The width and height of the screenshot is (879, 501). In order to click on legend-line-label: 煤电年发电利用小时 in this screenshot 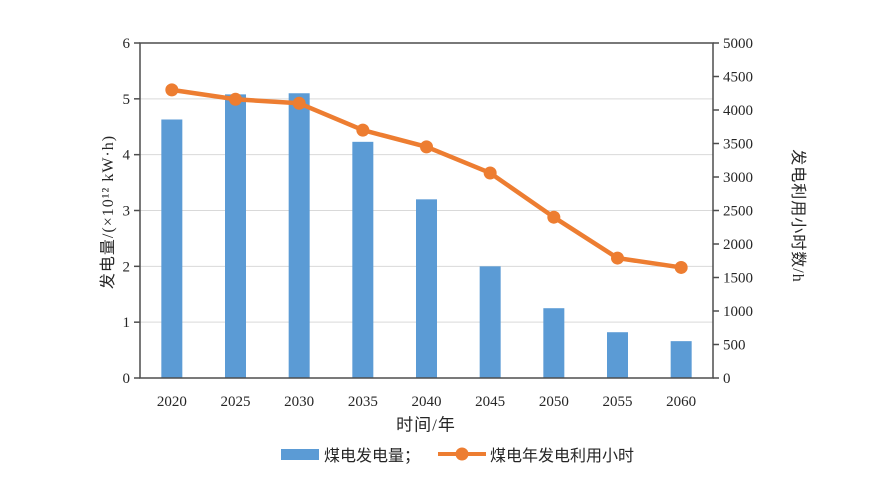, I will do `click(562, 456)`.